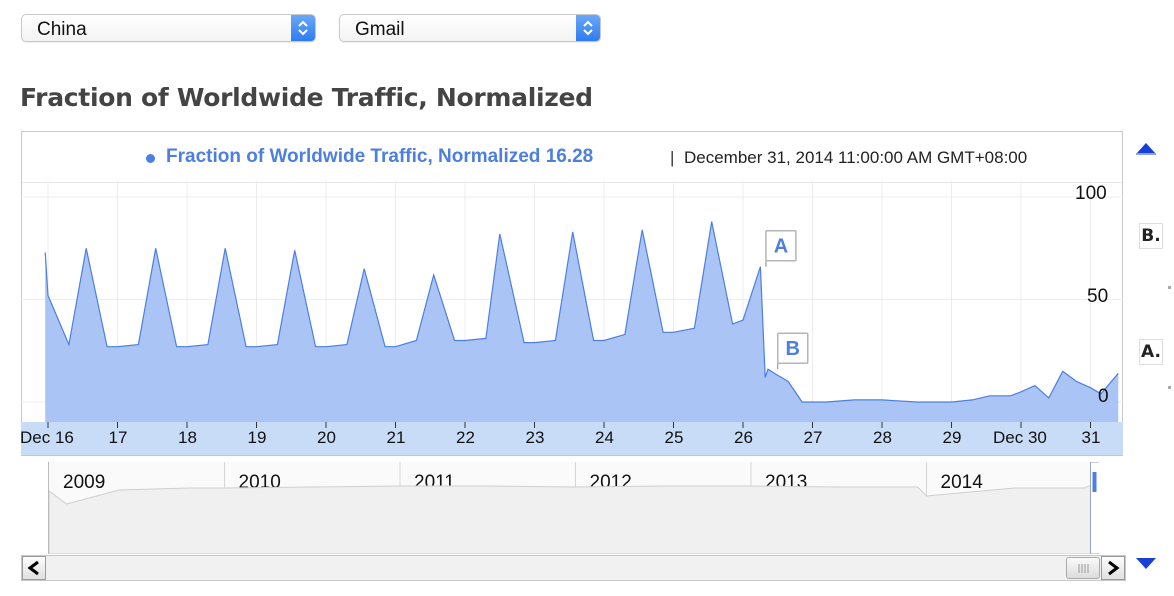 The height and width of the screenshot is (596, 1174). I want to click on x-tick-label: 19, so click(257, 437).